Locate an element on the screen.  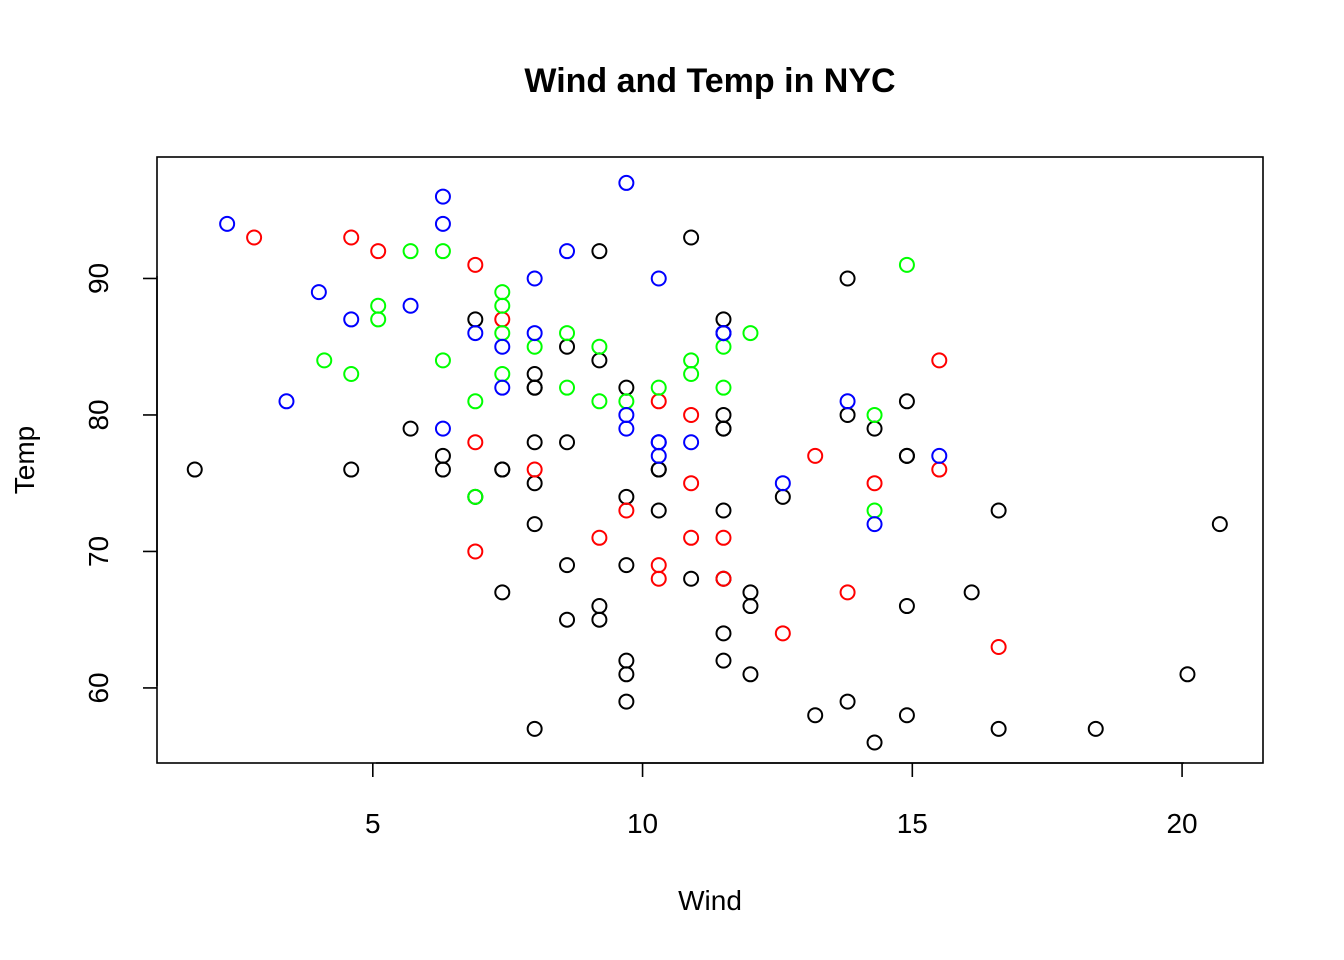
y-tick-label: 90 is located at coordinates (98, 278).